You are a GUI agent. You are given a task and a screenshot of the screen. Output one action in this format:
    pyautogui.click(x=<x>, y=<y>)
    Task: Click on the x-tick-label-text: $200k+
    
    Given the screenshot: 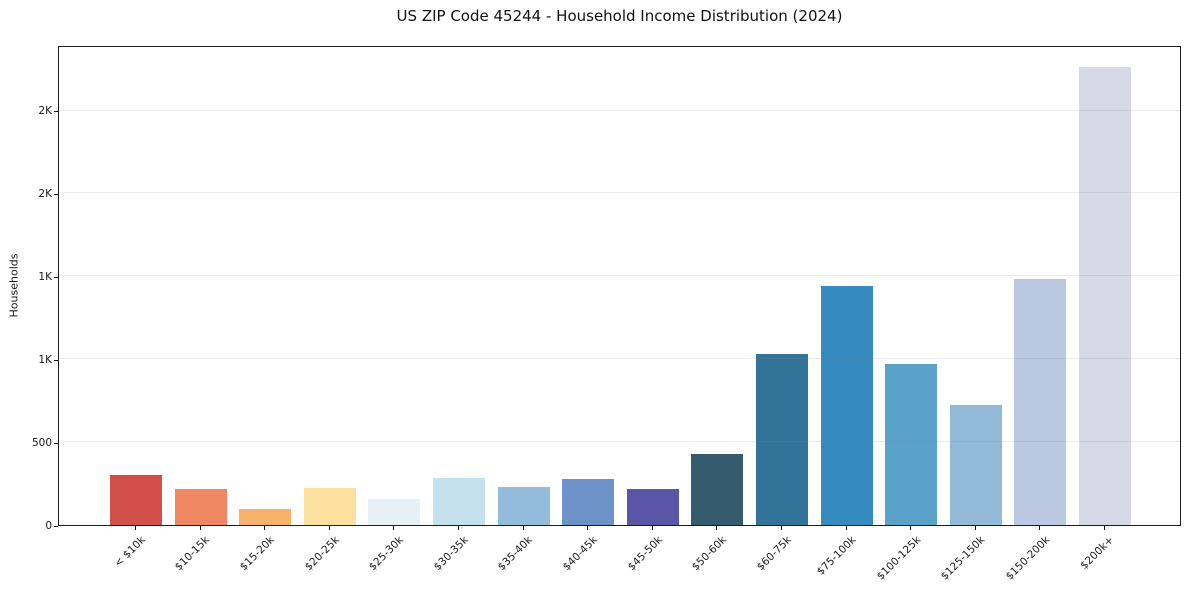 What is the action you would take?
    pyautogui.click(x=1097, y=553)
    